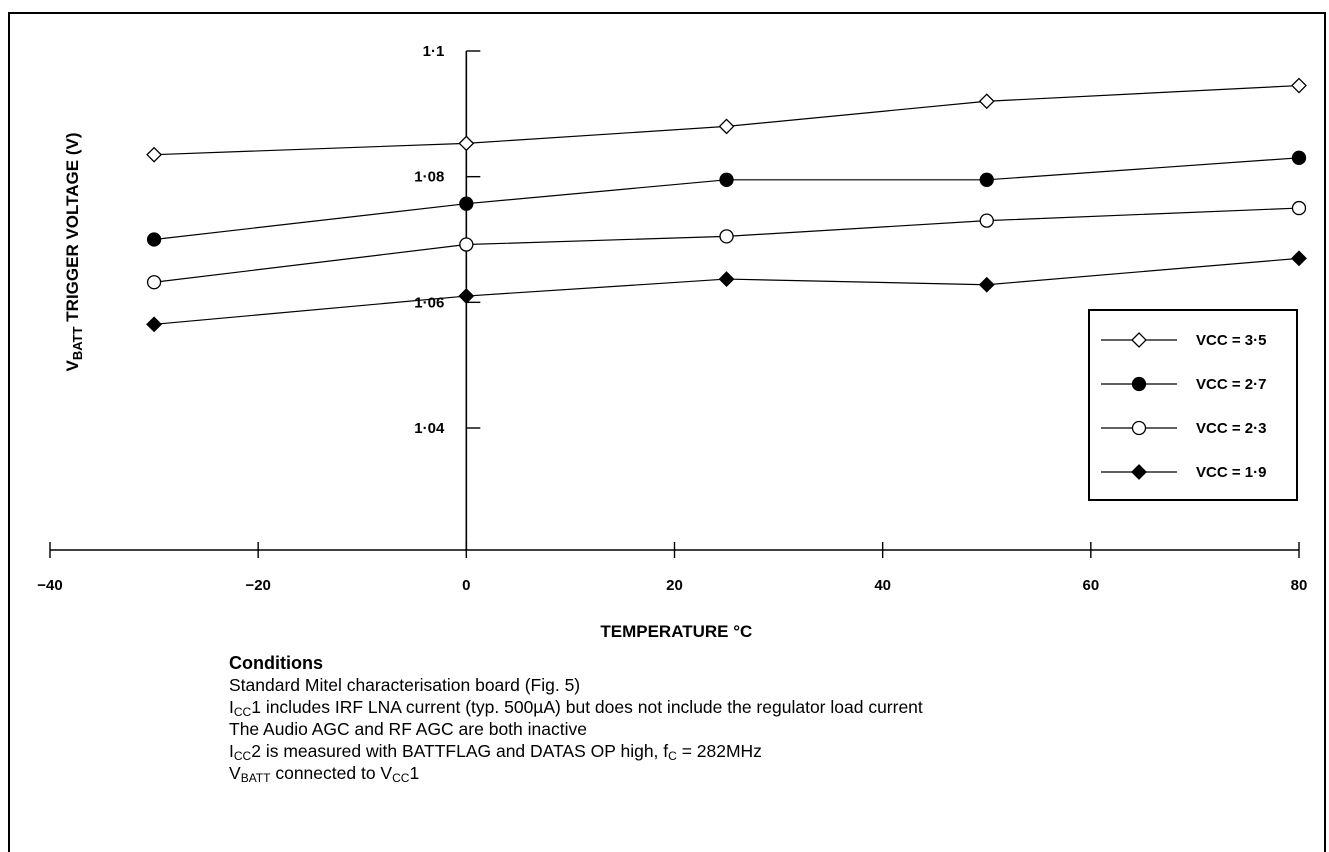 The image size is (1329, 852). I want to click on x-tick-label: 60, so click(1090, 585).